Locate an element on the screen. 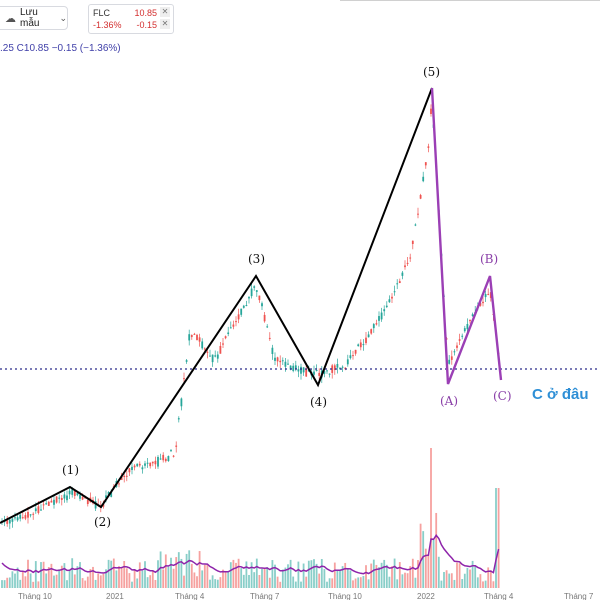 This screenshot has height=600, width=600. close-icon: ✕ is located at coordinates (165, 12).